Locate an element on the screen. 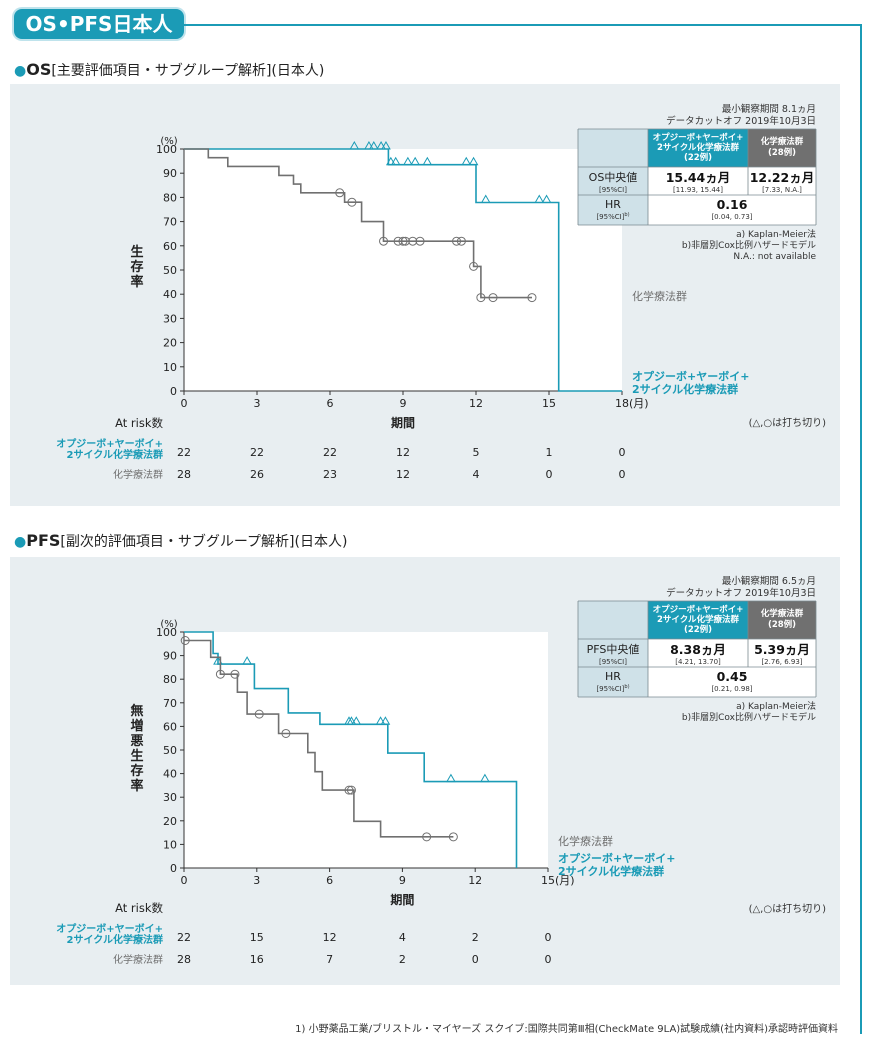 This screenshot has height=1043, width=870. y-tick-label: 10 is located at coordinates (170, 844).